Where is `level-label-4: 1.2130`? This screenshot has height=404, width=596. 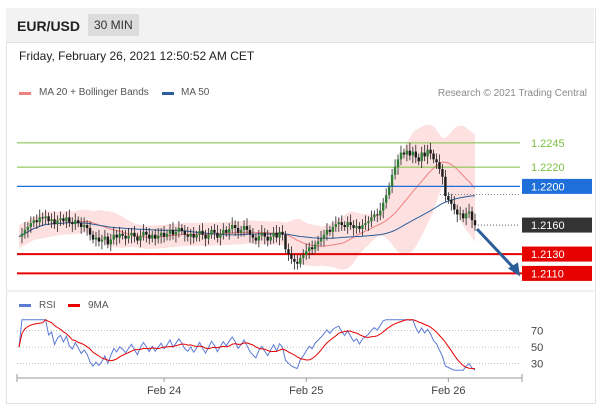
level-label-4: 1.2130 is located at coordinates (548, 255).